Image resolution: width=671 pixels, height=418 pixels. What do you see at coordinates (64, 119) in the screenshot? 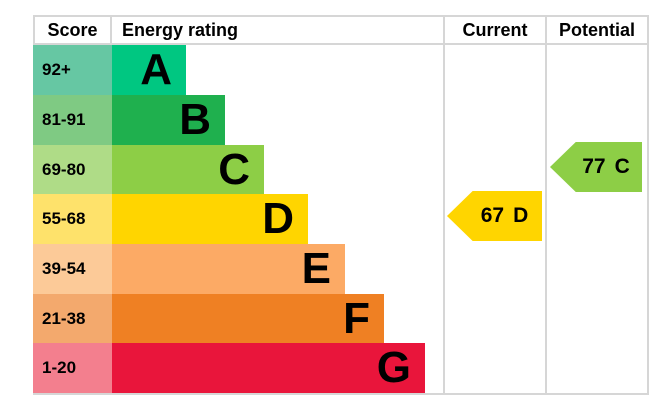
I see `score-range-label: 81-91` at bounding box center [64, 119].